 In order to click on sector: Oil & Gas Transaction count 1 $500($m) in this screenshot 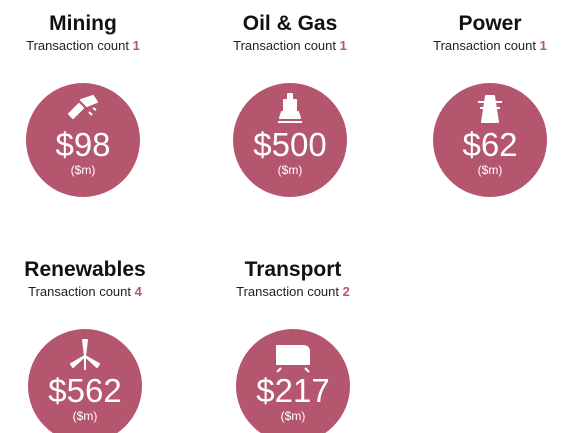, I will do `click(290, 104)`.